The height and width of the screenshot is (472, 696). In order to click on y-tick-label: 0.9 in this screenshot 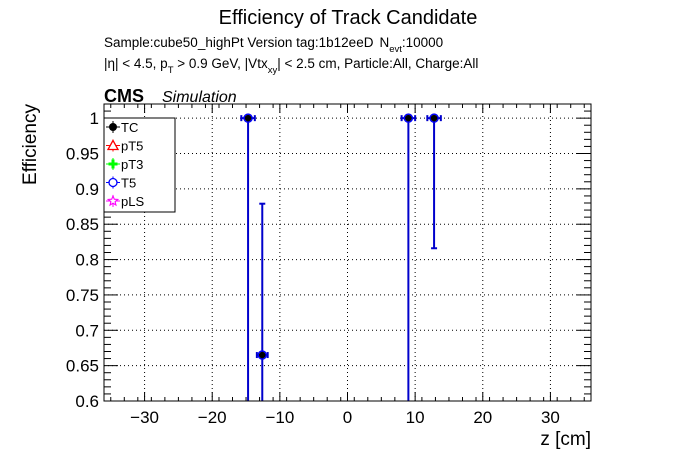, I will do `click(87, 189)`.